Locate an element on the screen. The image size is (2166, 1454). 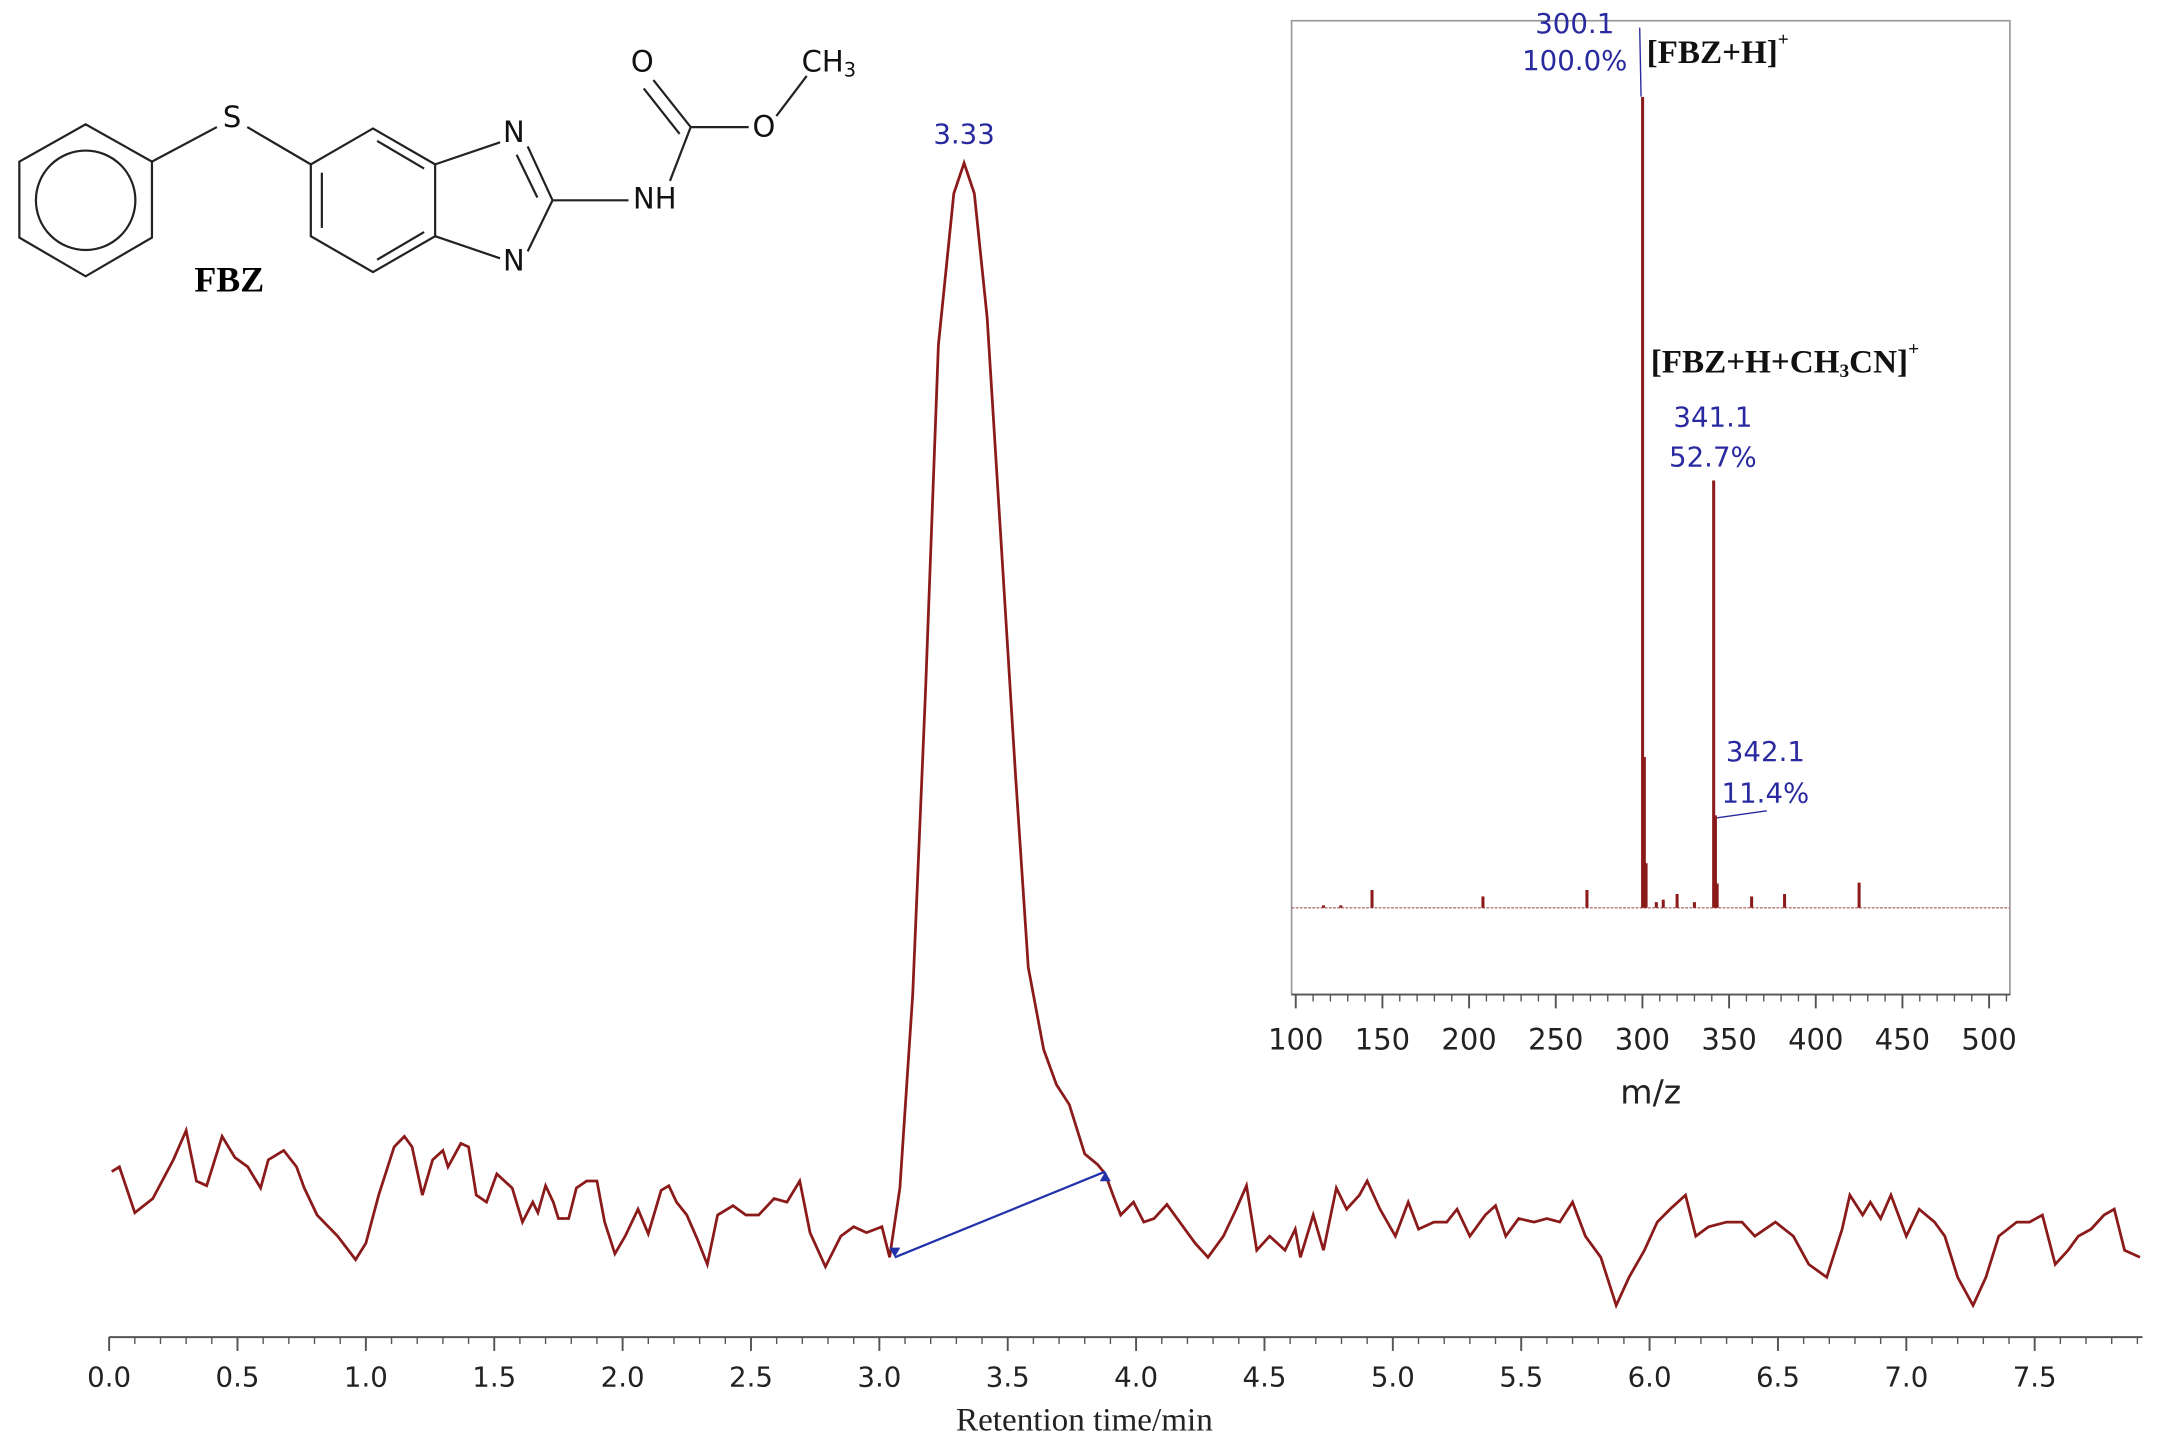
atom-label: CH3 is located at coordinates (829, 63).